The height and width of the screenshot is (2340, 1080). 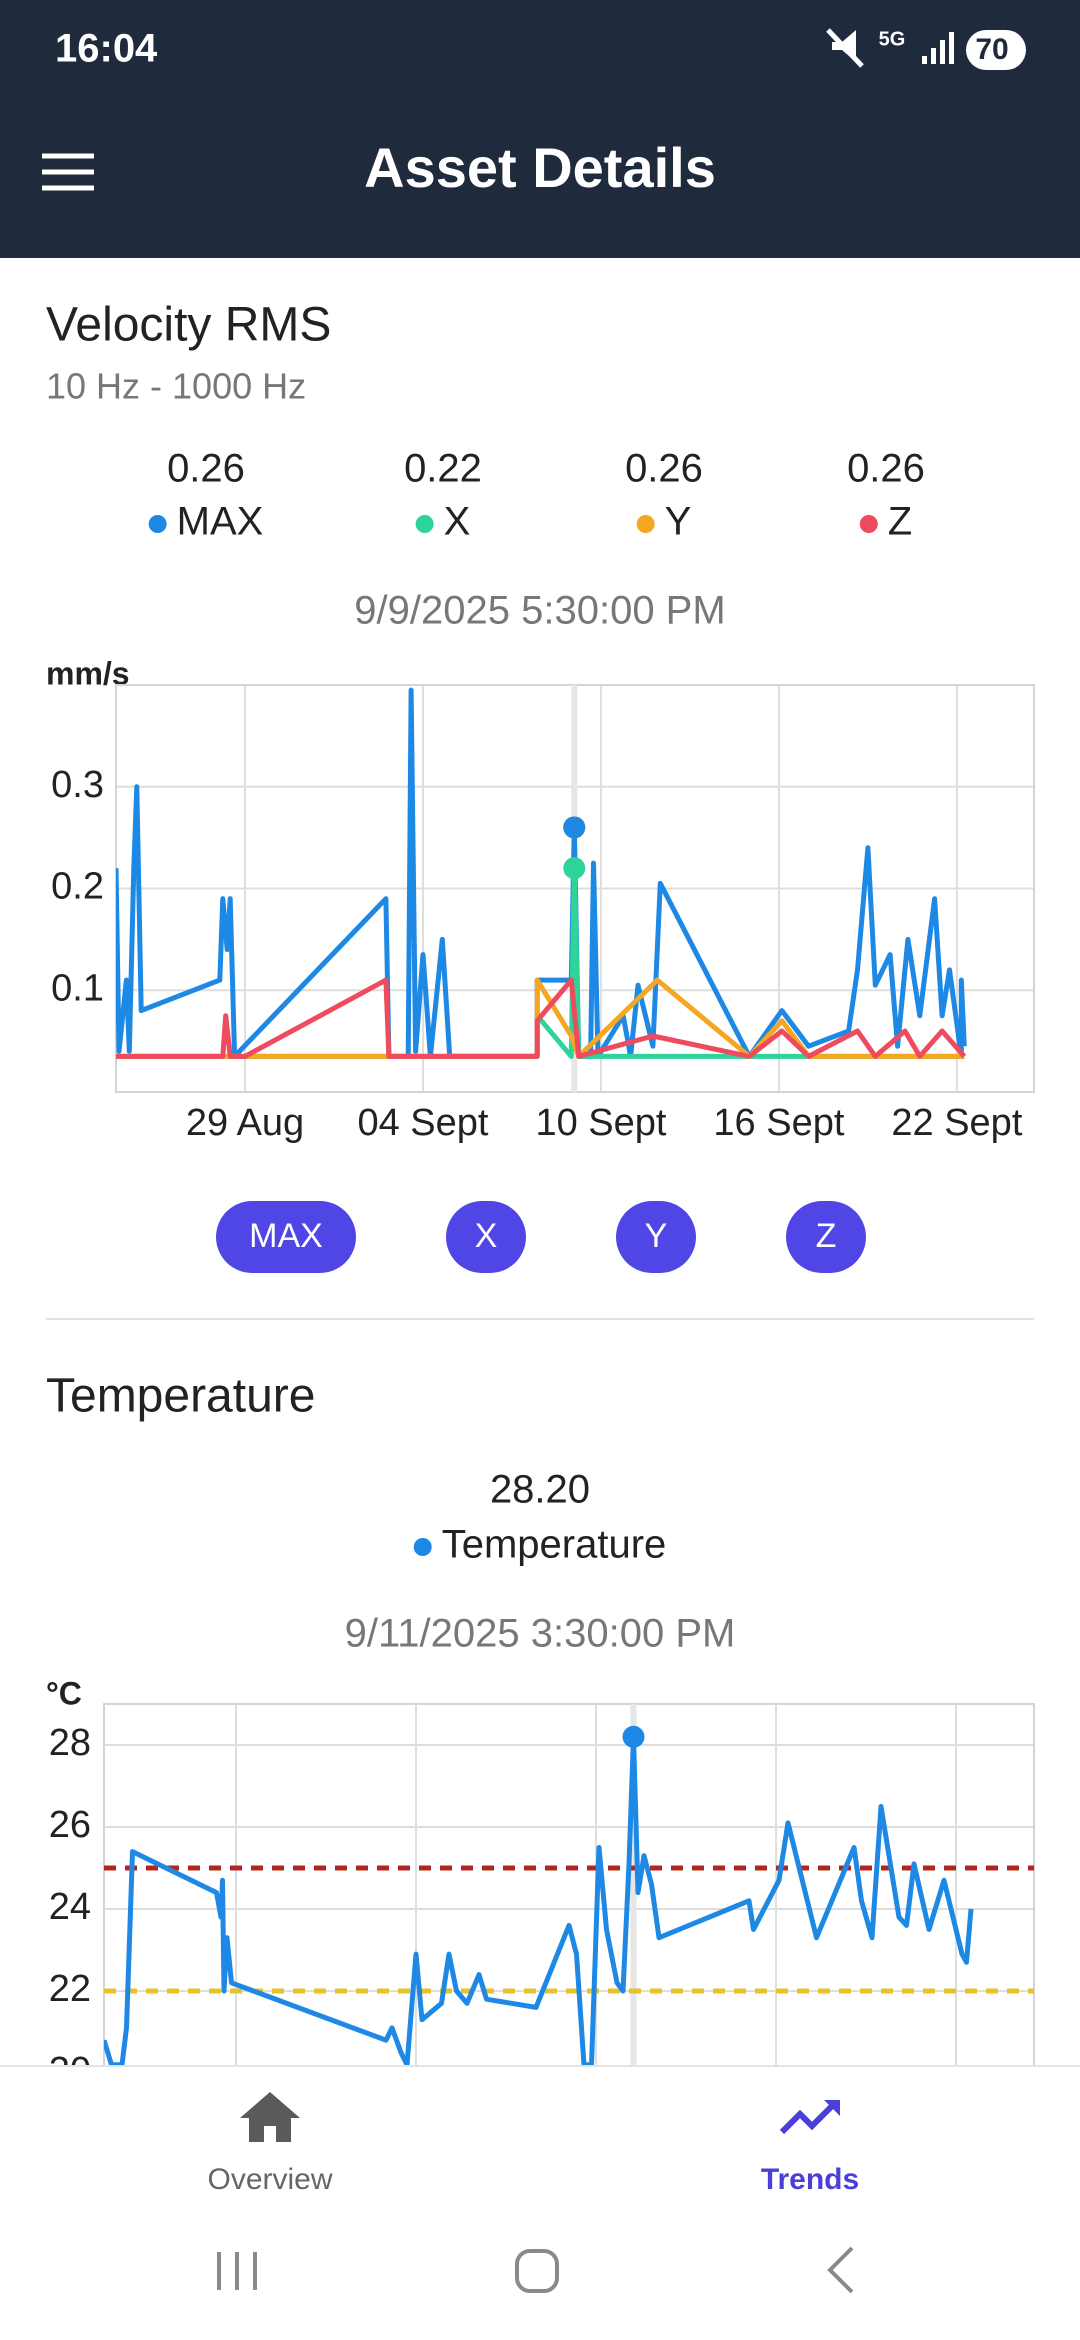 What do you see at coordinates (68, 172) in the screenshot?
I see `menu-button` at bounding box center [68, 172].